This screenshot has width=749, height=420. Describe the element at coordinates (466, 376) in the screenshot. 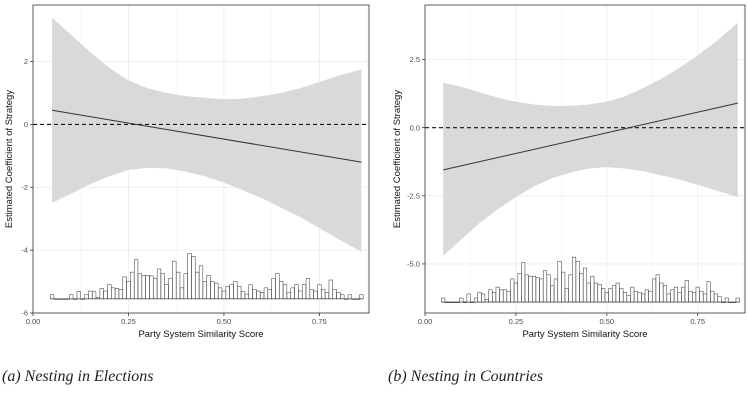

I see `caption-countries: (b) Nesting in Countries` at that location.